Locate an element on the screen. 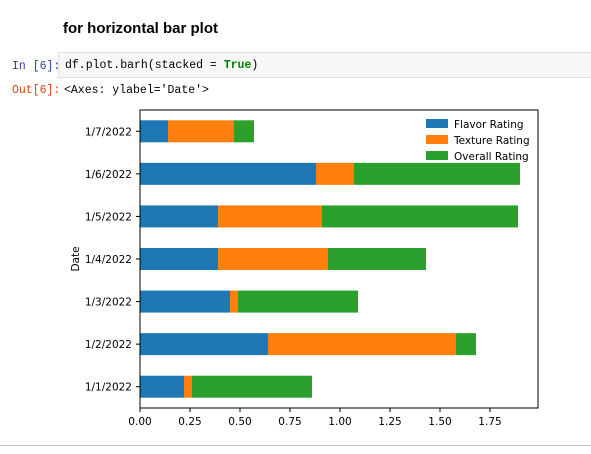 The width and height of the screenshot is (591, 454). x-tick-label-0: 0.00 is located at coordinates (139, 422).